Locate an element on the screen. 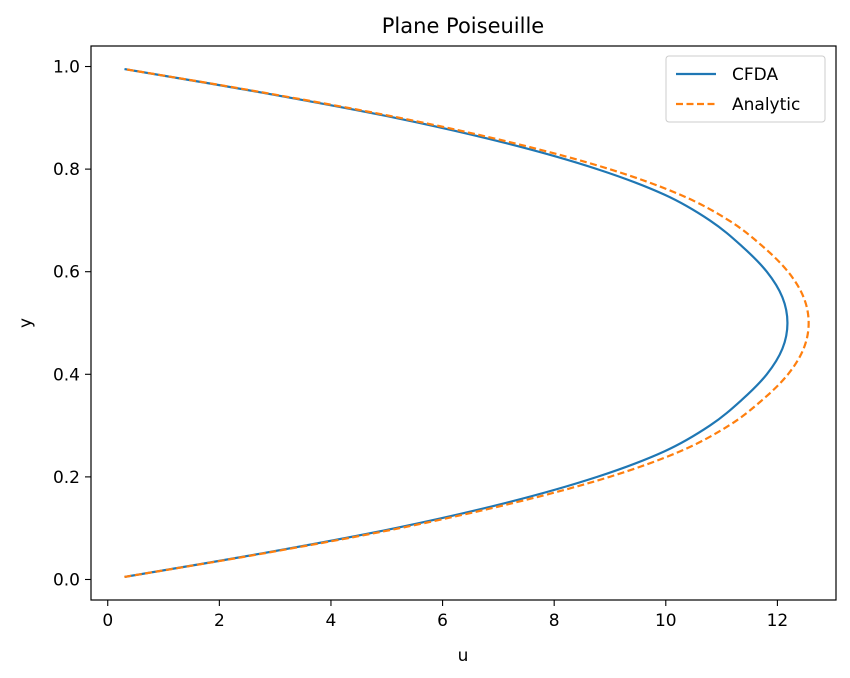  legend-label-analytic: Analytic is located at coordinates (766, 105).